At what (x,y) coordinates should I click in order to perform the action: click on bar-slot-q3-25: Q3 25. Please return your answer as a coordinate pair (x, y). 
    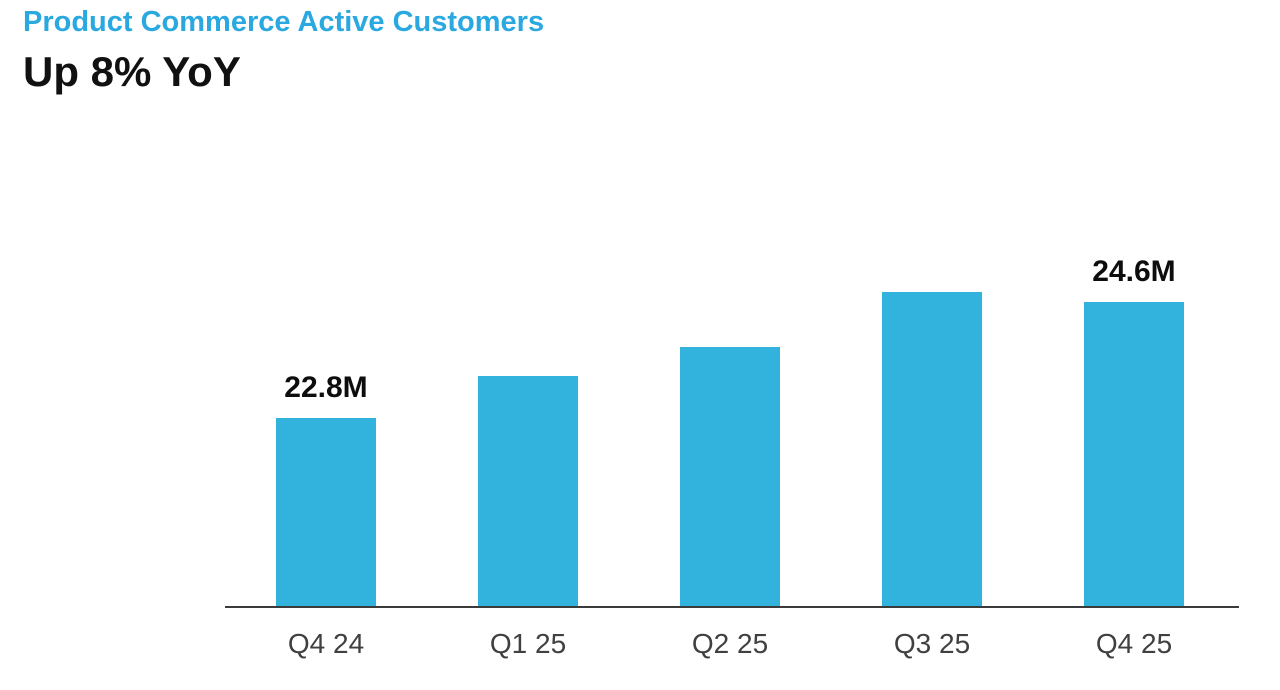
    Looking at the image, I should click on (932, 467).